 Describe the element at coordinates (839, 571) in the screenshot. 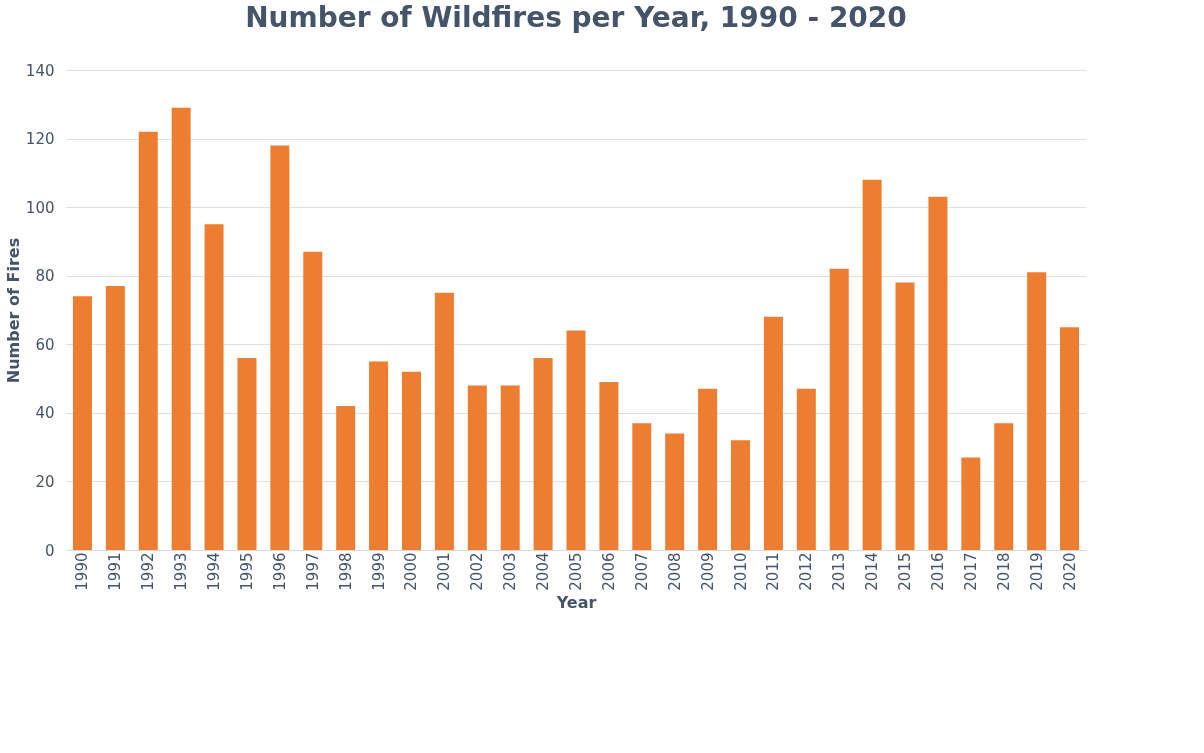

I see `x-tick-label: 2013` at that location.